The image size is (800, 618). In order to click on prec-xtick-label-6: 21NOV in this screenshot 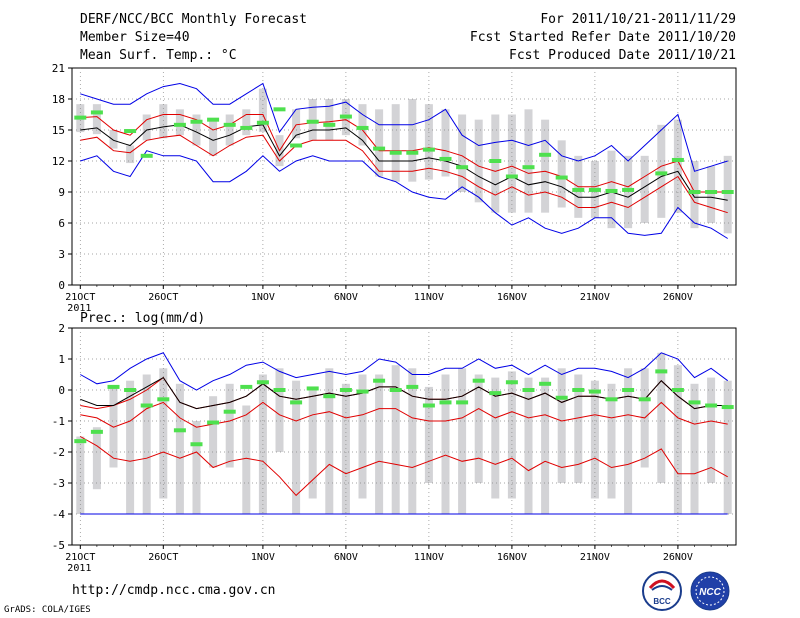, I will do `click(595, 557)`.